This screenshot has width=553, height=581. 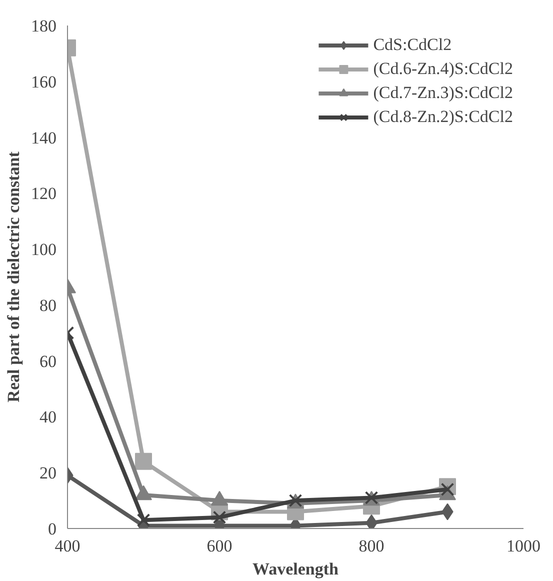 I want to click on legend-label: CdS:CdCl2, so click(x=412, y=45).